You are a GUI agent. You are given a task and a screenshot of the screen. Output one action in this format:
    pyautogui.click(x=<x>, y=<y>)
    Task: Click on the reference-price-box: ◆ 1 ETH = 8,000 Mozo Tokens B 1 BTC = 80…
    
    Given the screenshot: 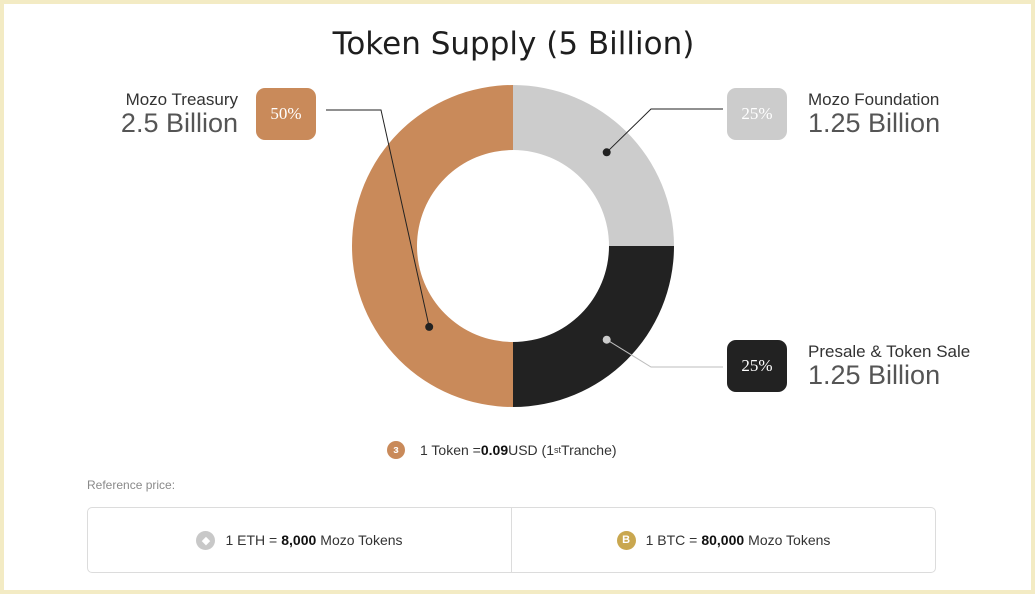 What is the action you would take?
    pyautogui.click(x=511, y=540)
    